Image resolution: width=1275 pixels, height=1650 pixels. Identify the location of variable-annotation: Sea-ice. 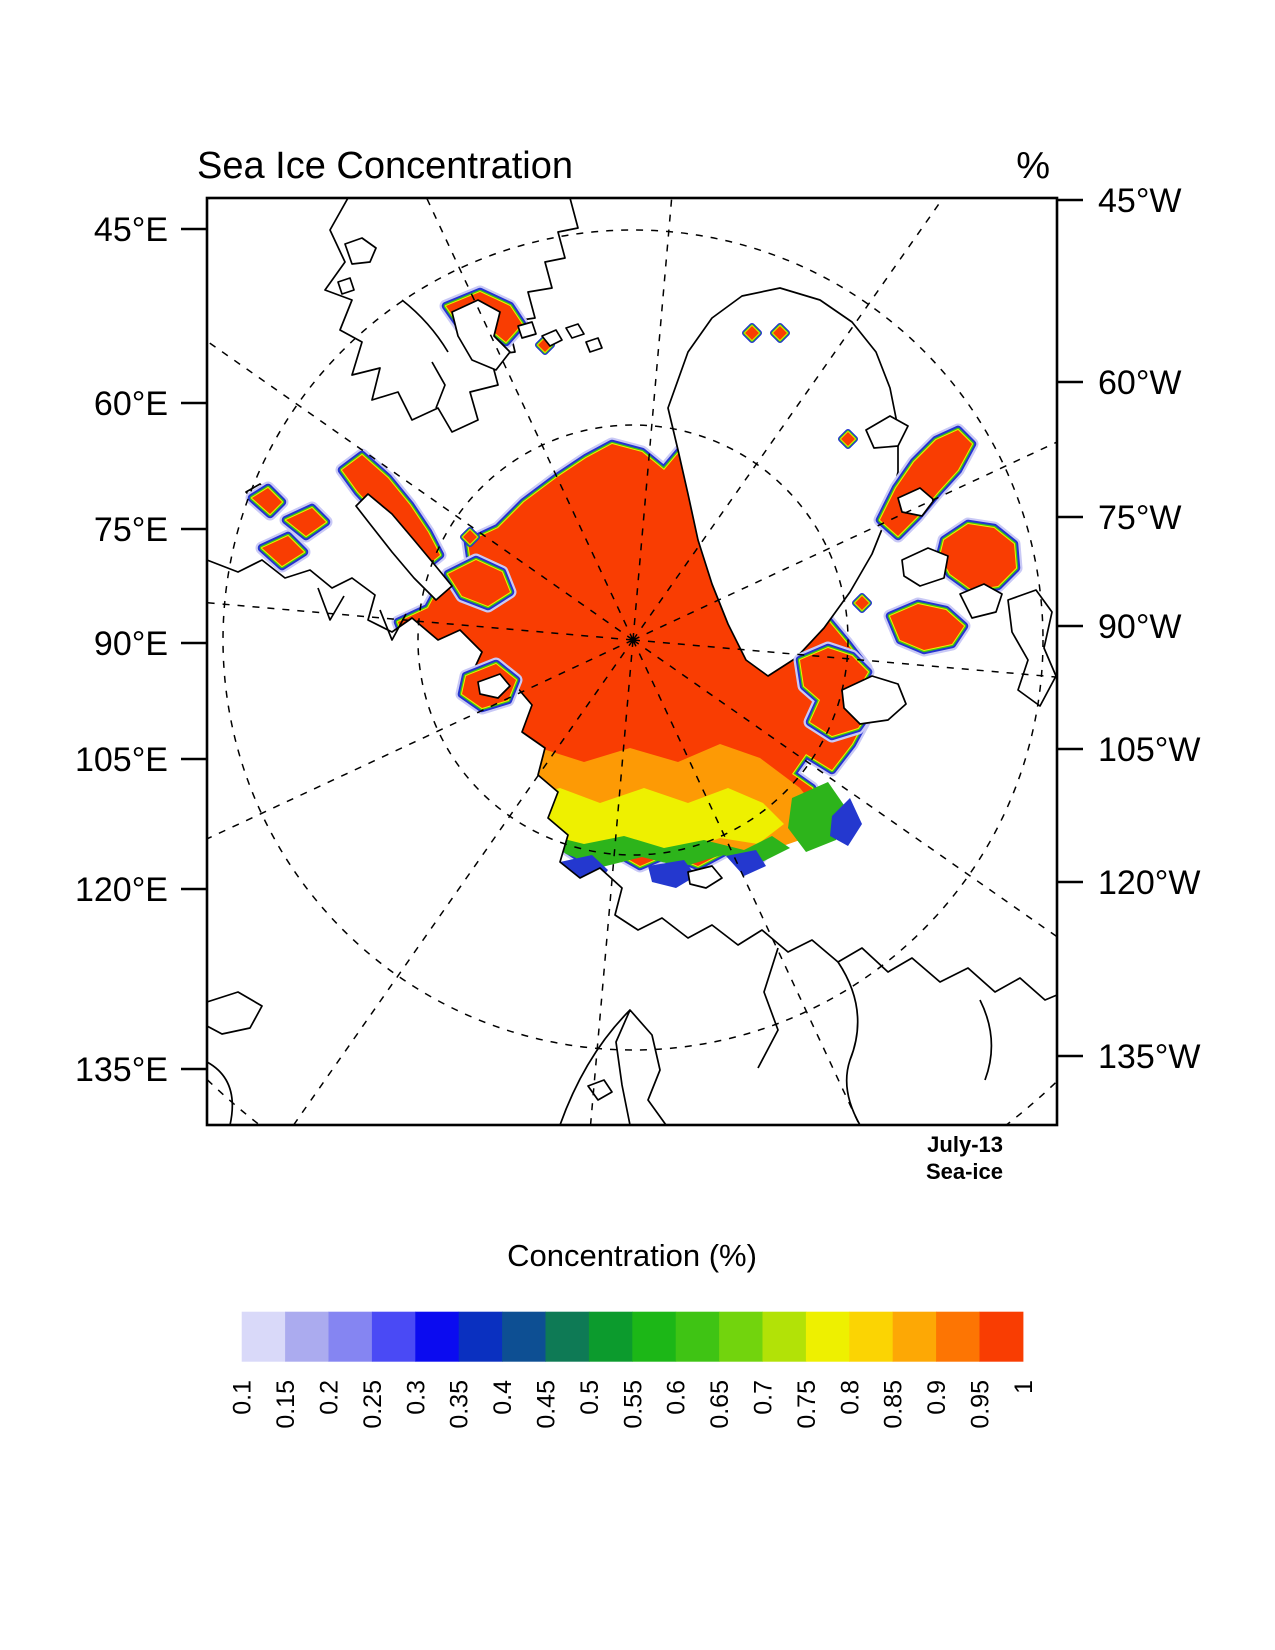
(964, 1171).